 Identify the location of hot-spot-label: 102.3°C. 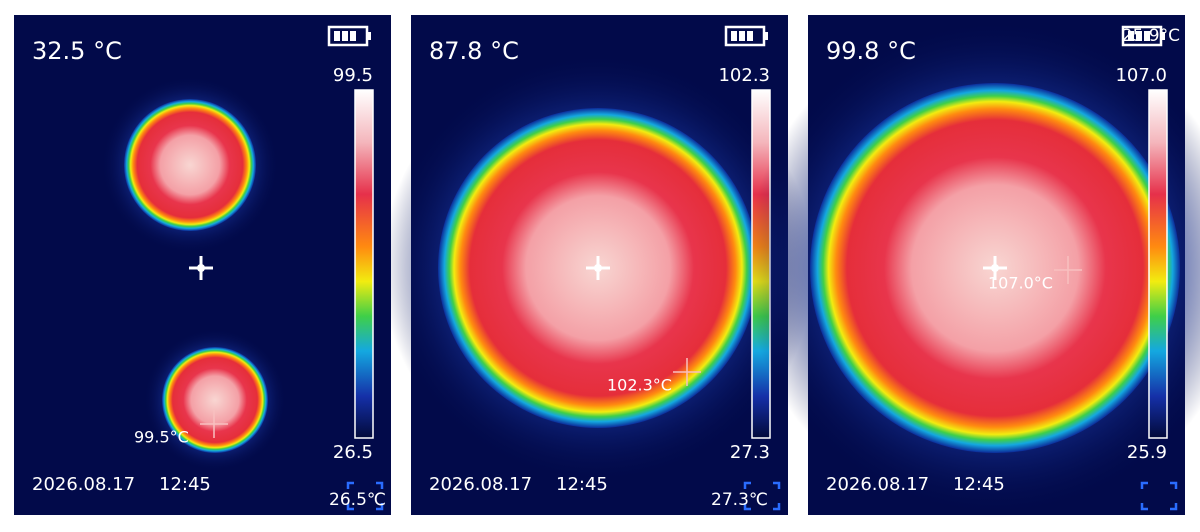
(639, 385).